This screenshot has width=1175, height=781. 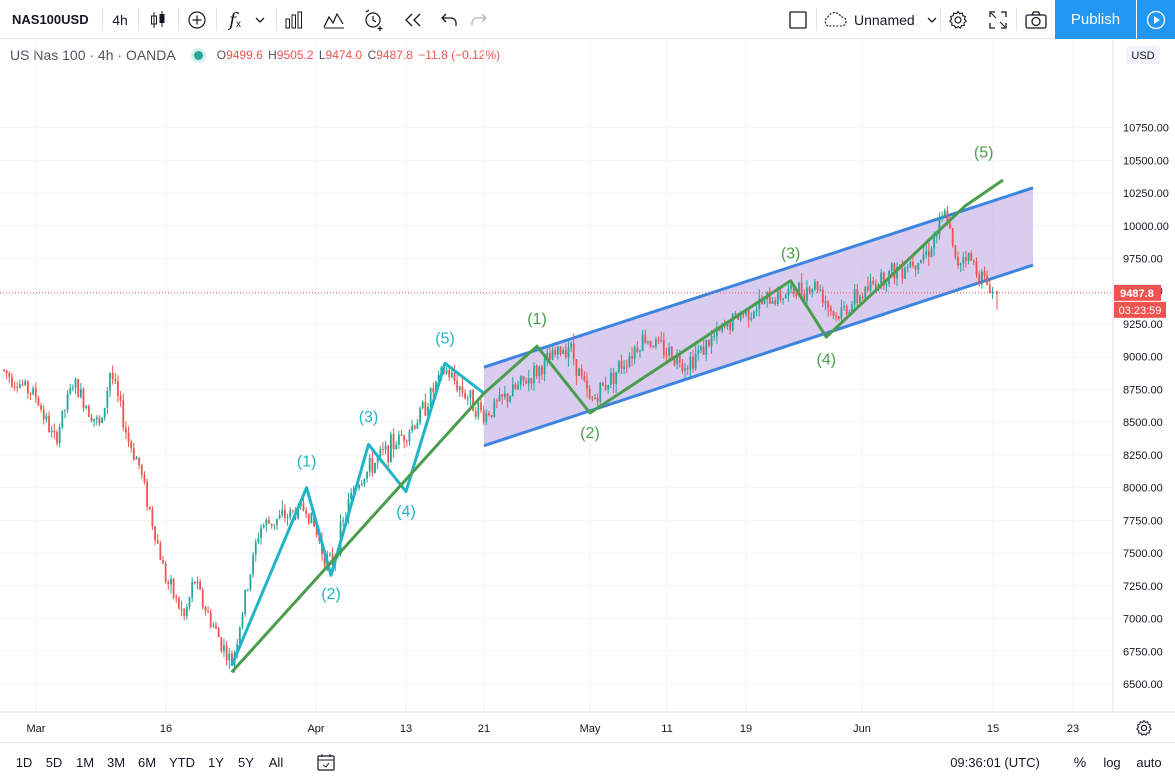 I want to click on channel-lower-line, so click(x=758, y=355).